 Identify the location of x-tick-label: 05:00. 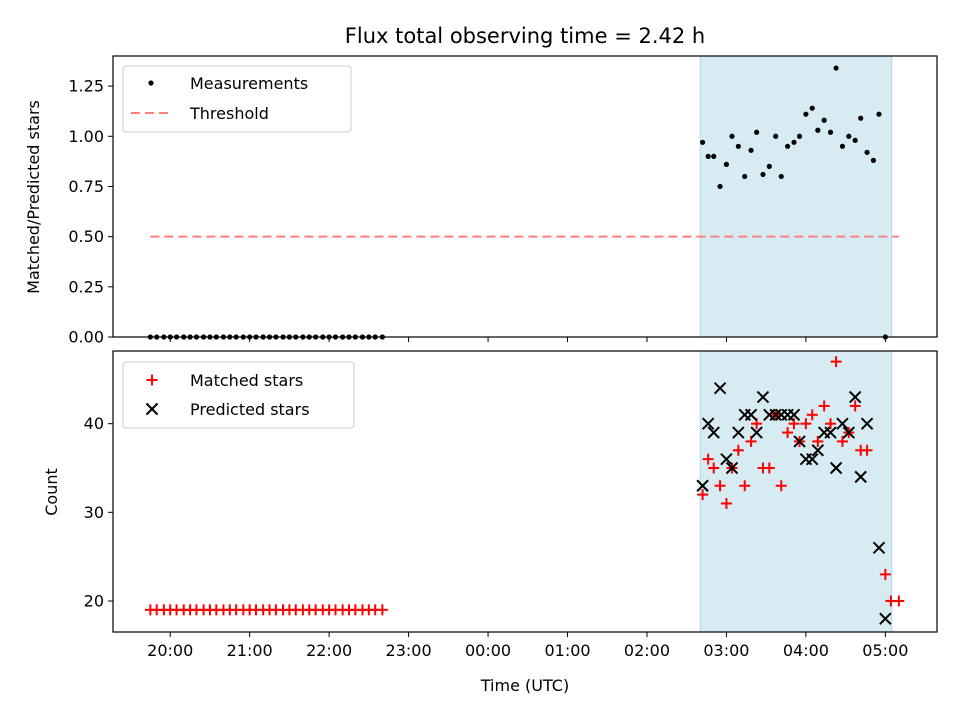
(885, 650).